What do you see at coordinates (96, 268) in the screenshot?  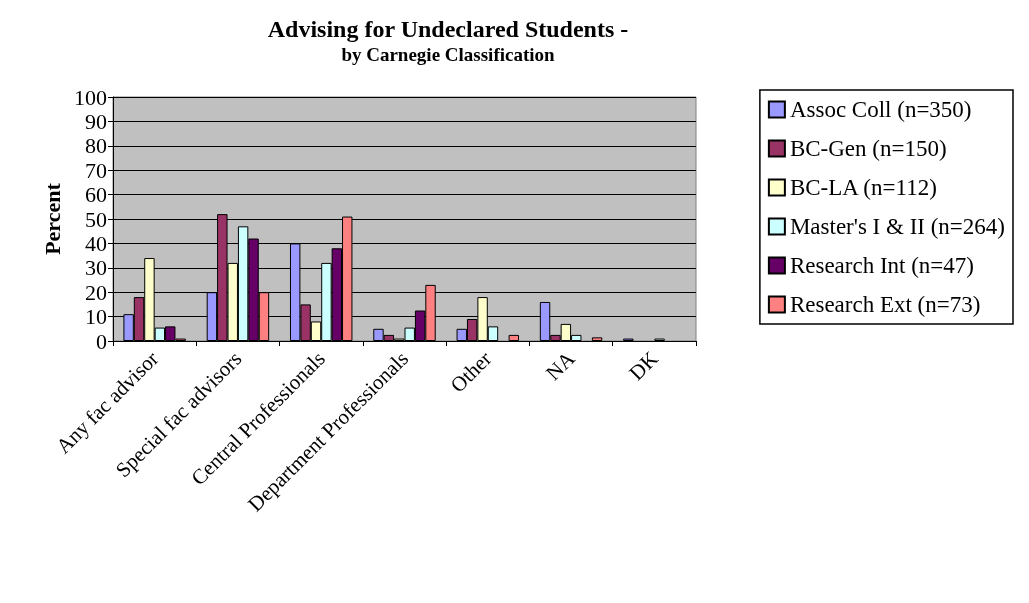 I see `y-tick-label: 30` at bounding box center [96, 268].